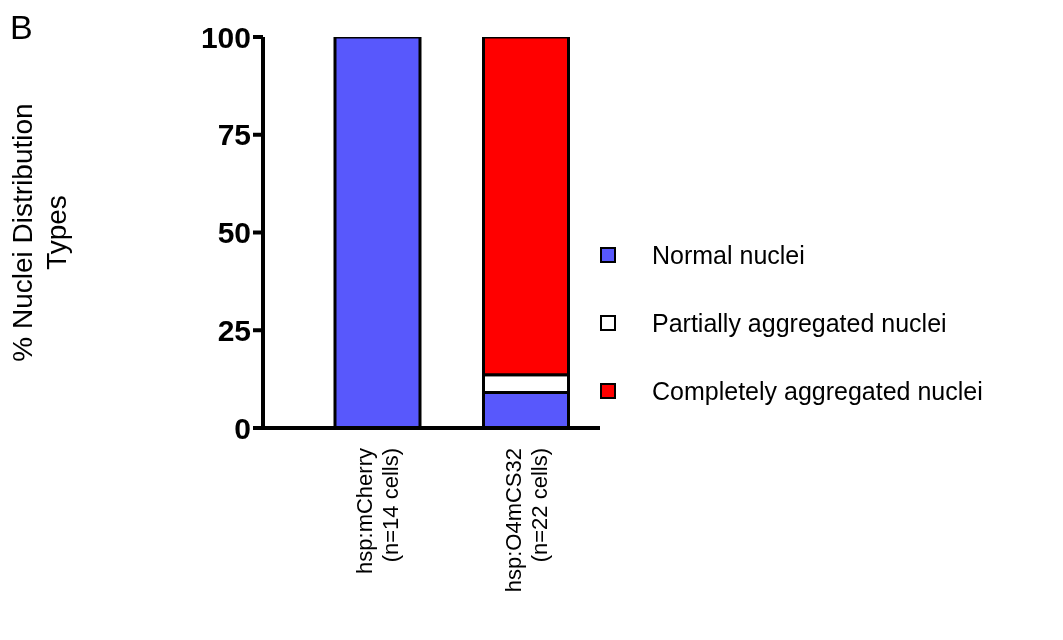 This screenshot has width=1063, height=640. What do you see at coordinates (817, 391) in the screenshot?
I see `legend-label: Completely aggregated nuclei` at bounding box center [817, 391].